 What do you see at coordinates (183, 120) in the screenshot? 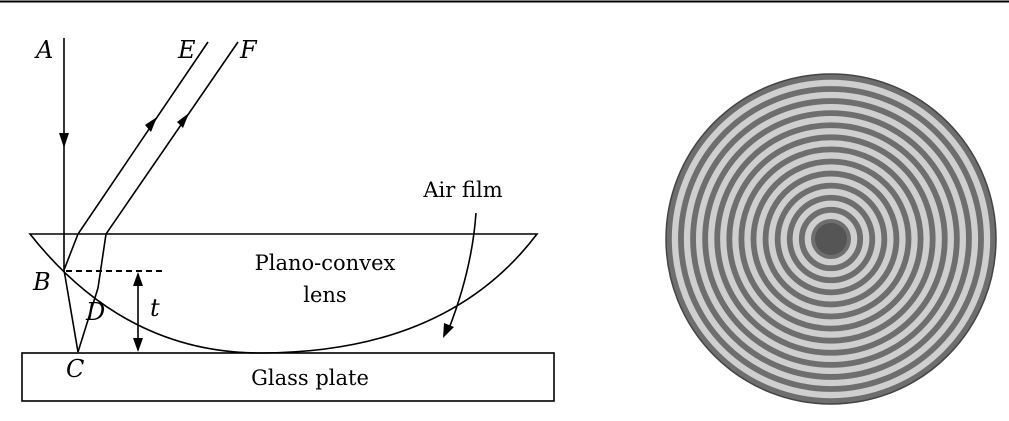
I see `ray-F-arrowhead` at bounding box center [183, 120].